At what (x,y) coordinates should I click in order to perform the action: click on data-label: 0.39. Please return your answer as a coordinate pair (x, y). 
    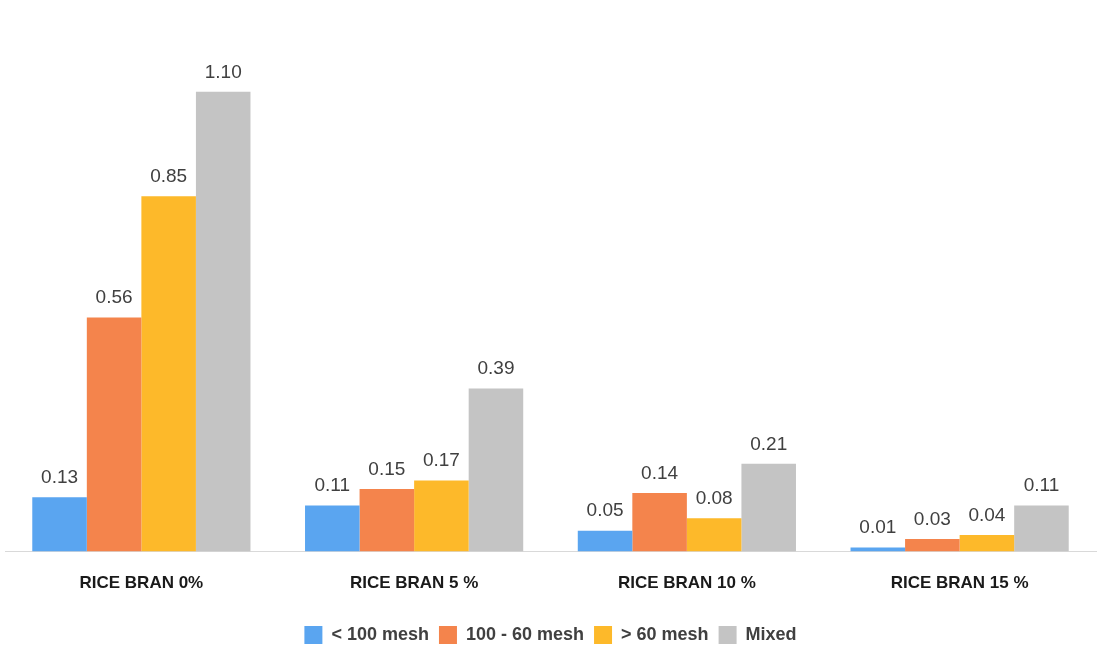
    Looking at the image, I should click on (496, 368).